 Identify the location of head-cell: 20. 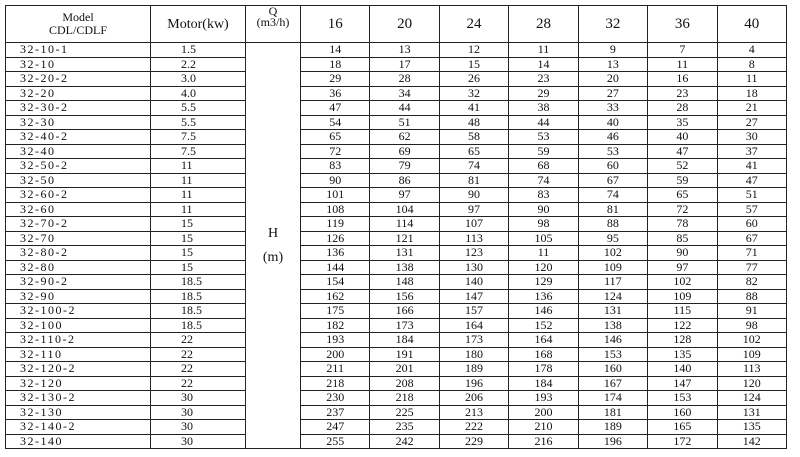
(613, 79).